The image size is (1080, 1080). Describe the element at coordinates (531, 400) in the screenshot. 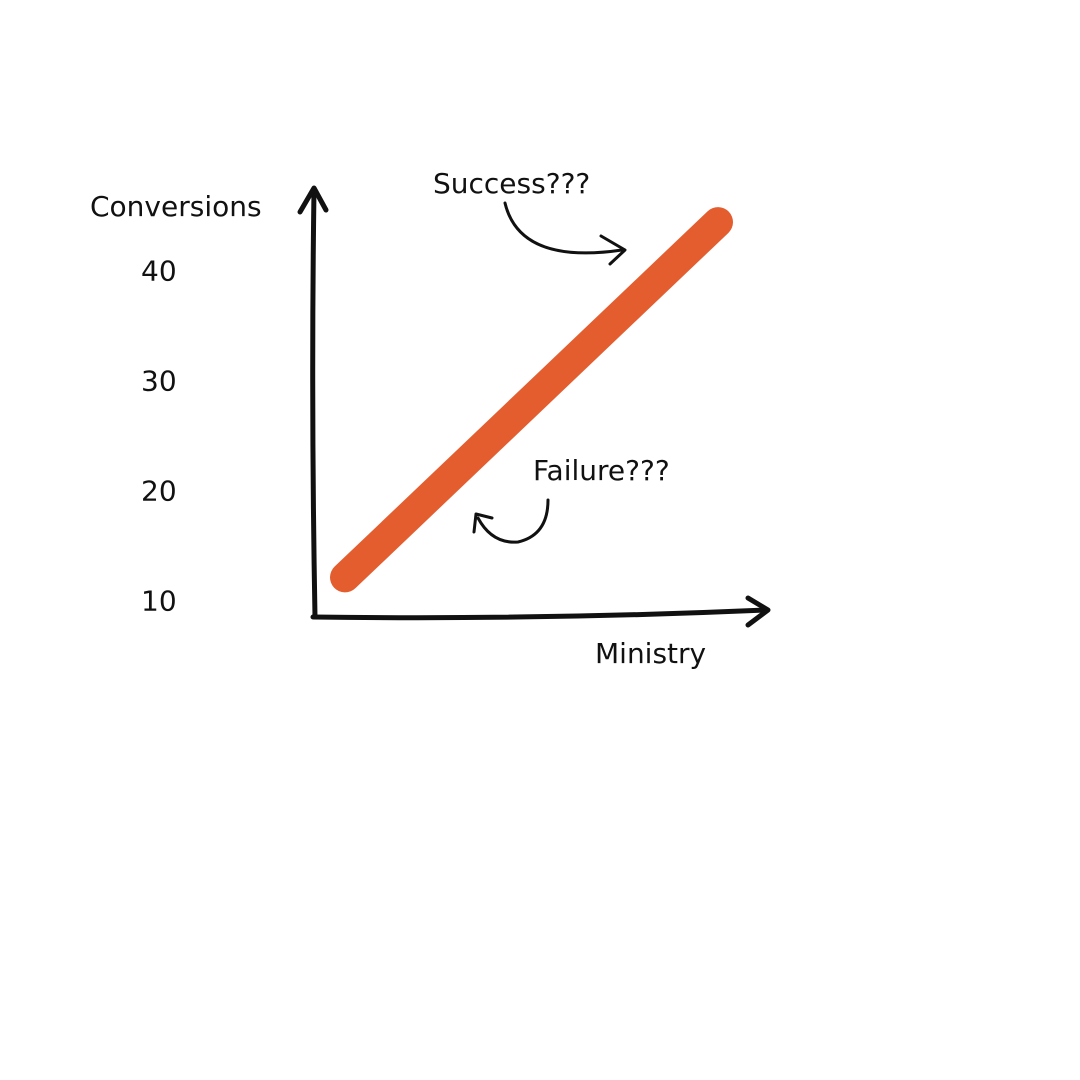

I see `data-line` at that location.